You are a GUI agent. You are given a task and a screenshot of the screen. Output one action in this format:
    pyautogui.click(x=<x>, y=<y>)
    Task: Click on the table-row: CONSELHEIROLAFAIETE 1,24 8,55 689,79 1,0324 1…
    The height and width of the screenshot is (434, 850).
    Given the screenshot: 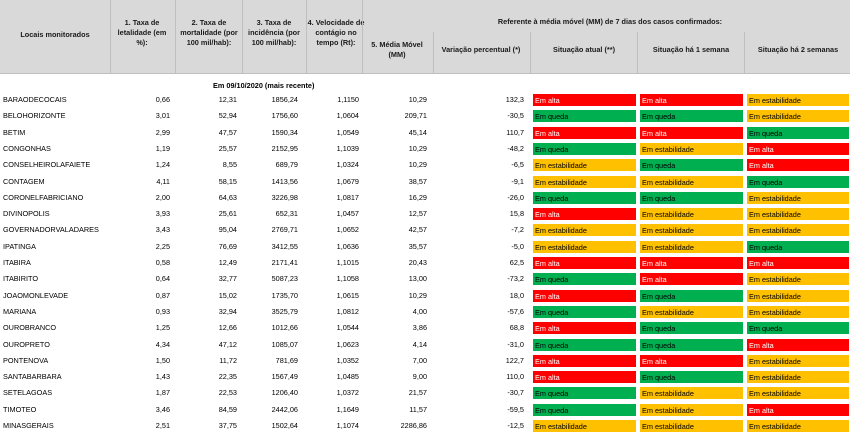 What is the action you would take?
    pyautogui.click(x=425, y=165)
    